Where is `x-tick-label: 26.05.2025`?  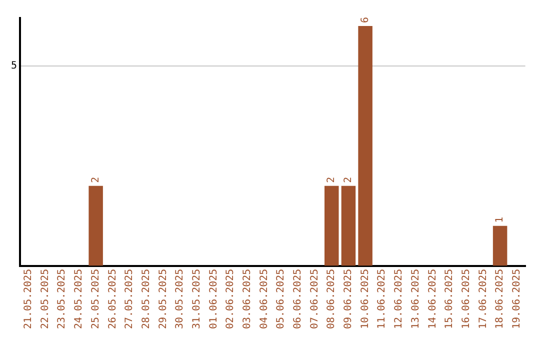 x-tick-label: 26.05.2025 is located at coordinates (112, 299).